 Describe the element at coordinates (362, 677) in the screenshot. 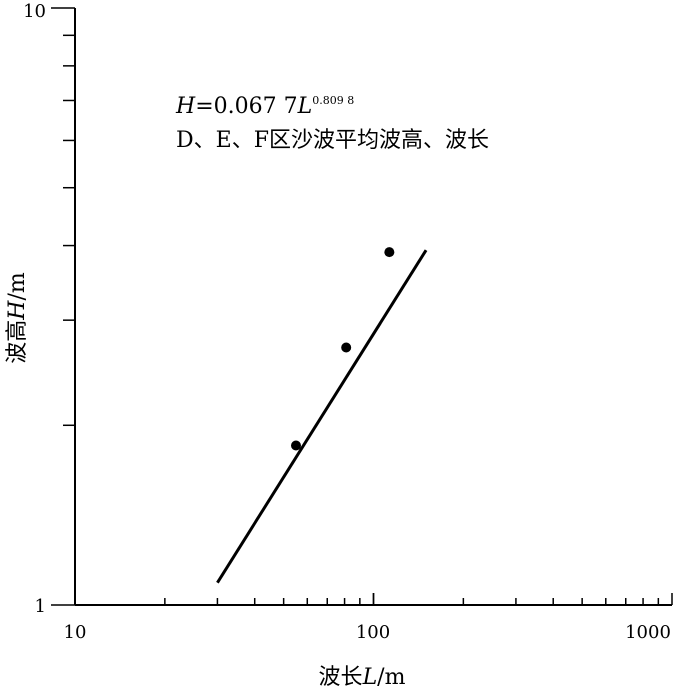

I see `x-axis-label: 波长L/m` at that location.